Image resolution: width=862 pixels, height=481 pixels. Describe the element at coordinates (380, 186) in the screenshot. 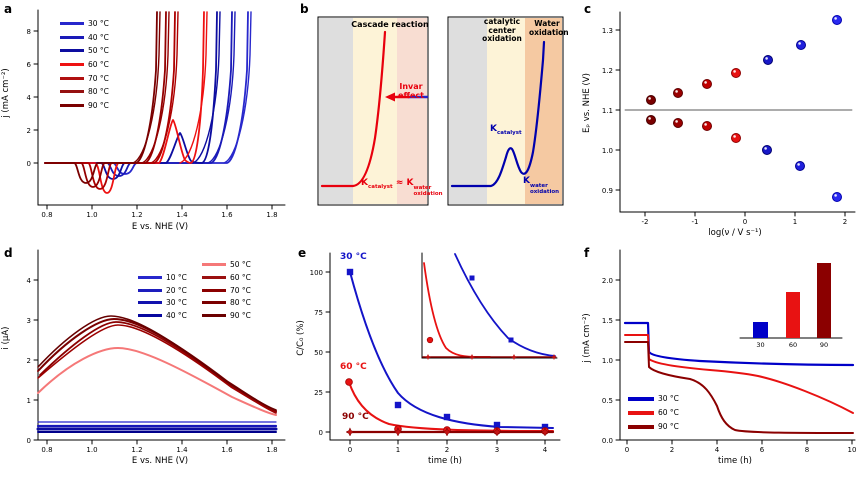

I see `k-subscript: catalyst` at that location.